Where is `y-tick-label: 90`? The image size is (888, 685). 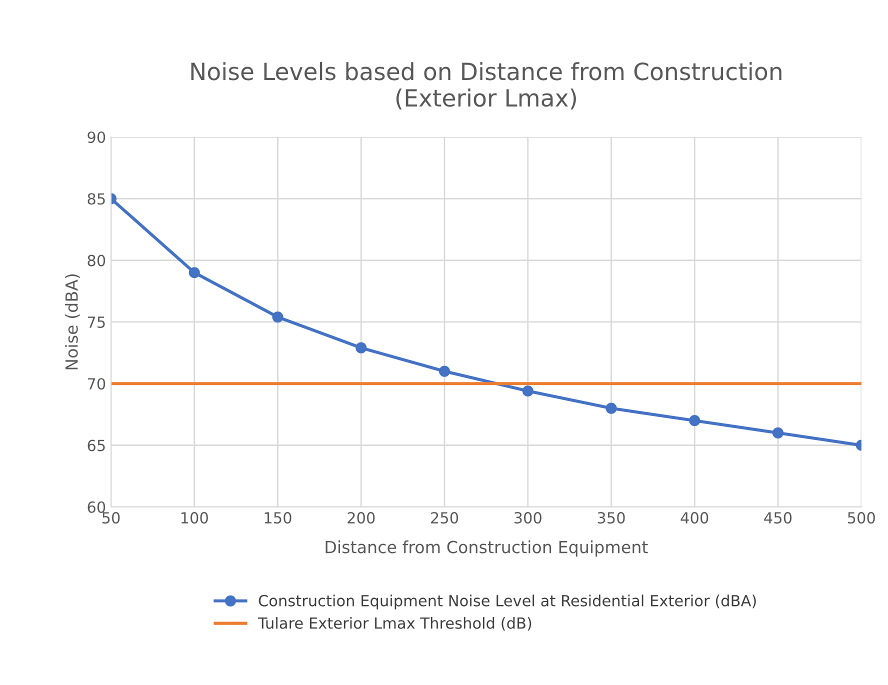
y-tick-label: 90 is located at coordinates (97, 137).